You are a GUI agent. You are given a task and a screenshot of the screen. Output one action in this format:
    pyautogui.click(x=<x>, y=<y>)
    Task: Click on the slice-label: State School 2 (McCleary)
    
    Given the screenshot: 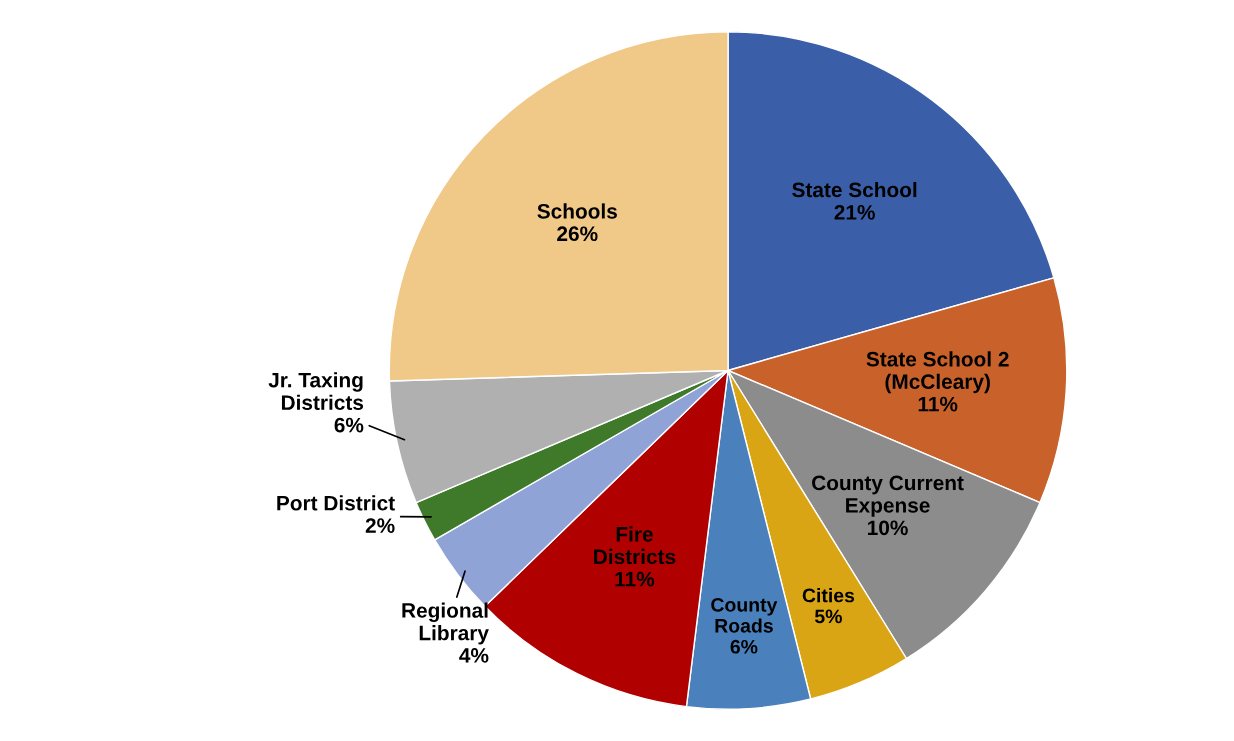 What is the action you would take?
    pyautogui.click(x=937, y=372)
    